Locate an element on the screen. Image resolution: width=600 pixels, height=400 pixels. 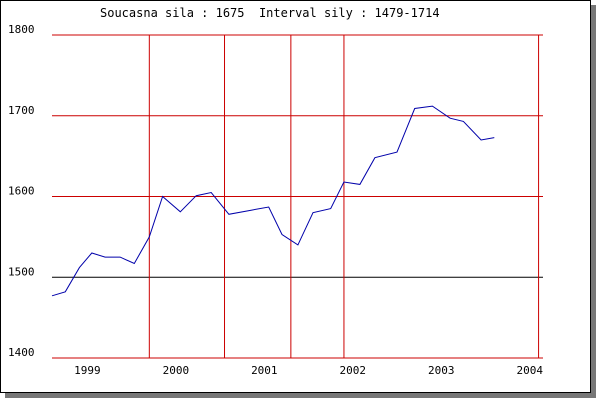
y-tick-label: 1500 is located at coordinates (21, 271).